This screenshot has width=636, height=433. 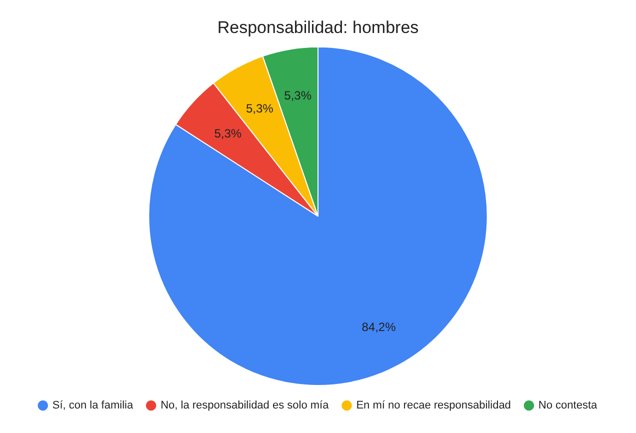 What do you see at coordinates (93, 406) in the screenshot?
I see `legend-label: Sí, con la familia` at bounding box center [93, 406].